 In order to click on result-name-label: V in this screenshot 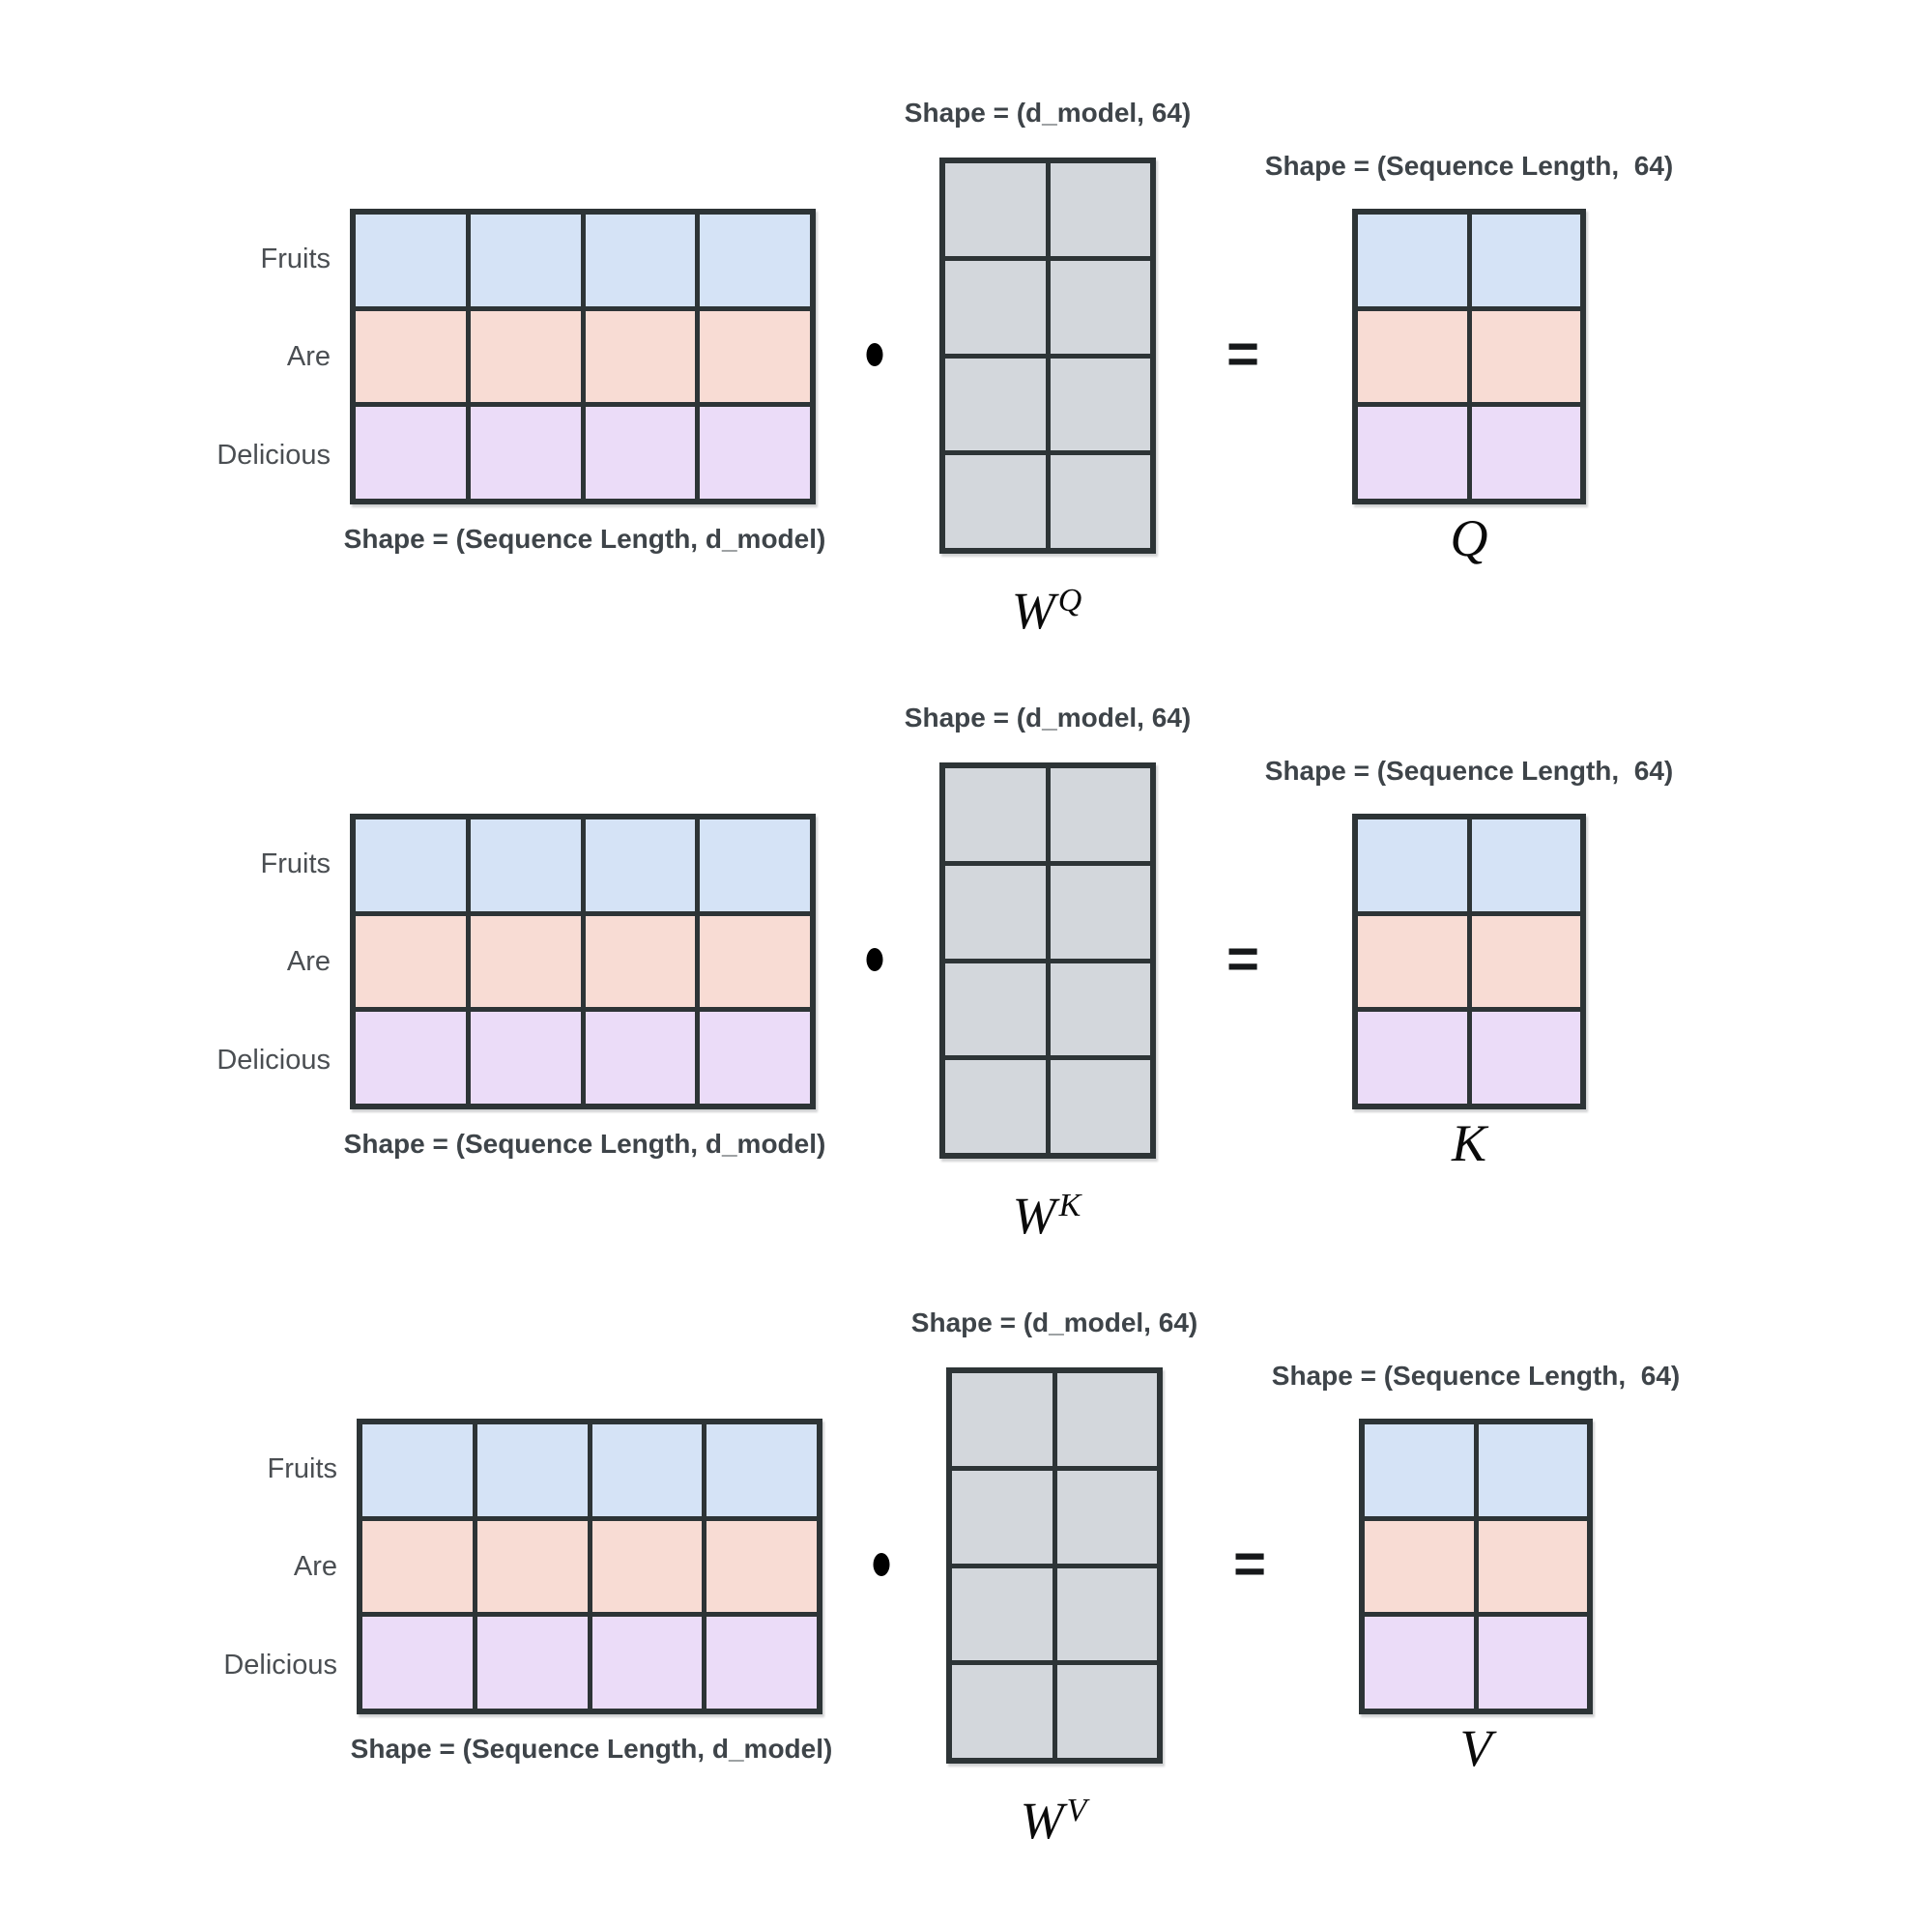, I will do `click(1475, 1748)`.